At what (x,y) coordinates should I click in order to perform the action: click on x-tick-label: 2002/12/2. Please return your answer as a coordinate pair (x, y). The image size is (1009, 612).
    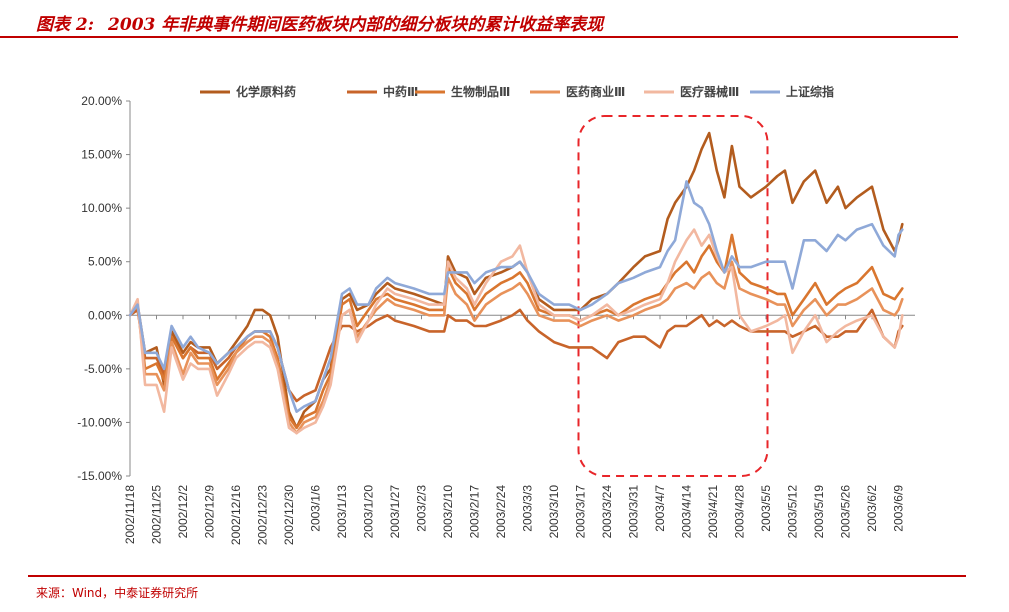
    Looking at the image, I should click on (183, 512).